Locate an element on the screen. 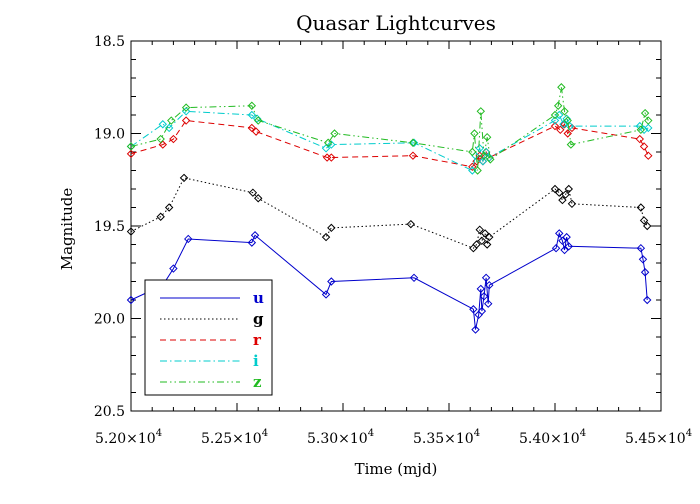  x-tick-label: 5.35×10⁴ is located at coordinates (446, 437).